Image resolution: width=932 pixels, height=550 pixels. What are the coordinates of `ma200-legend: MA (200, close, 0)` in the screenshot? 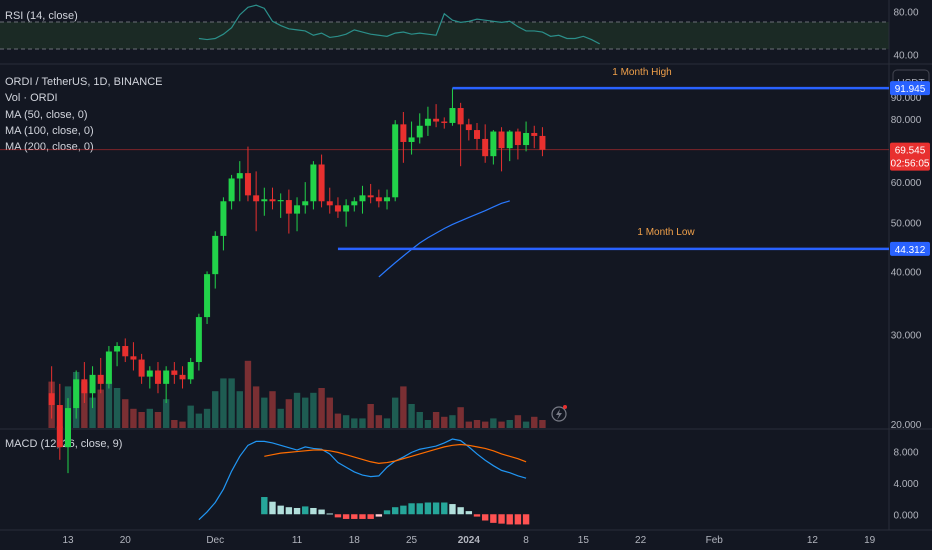 It's located at (49, 147).